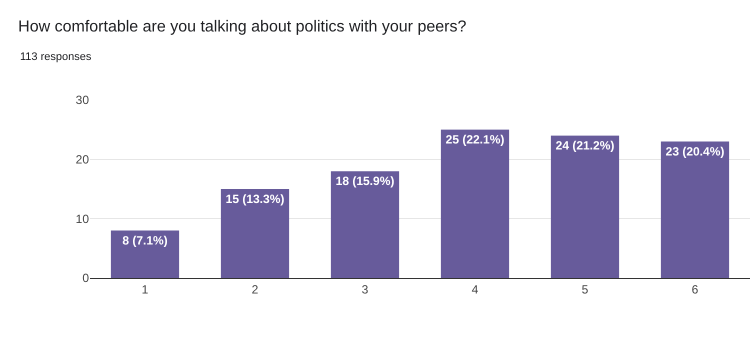 The height and width of the screenshot is (341, 756). I want to click on x-tick-label: 4, so click(475, 289).